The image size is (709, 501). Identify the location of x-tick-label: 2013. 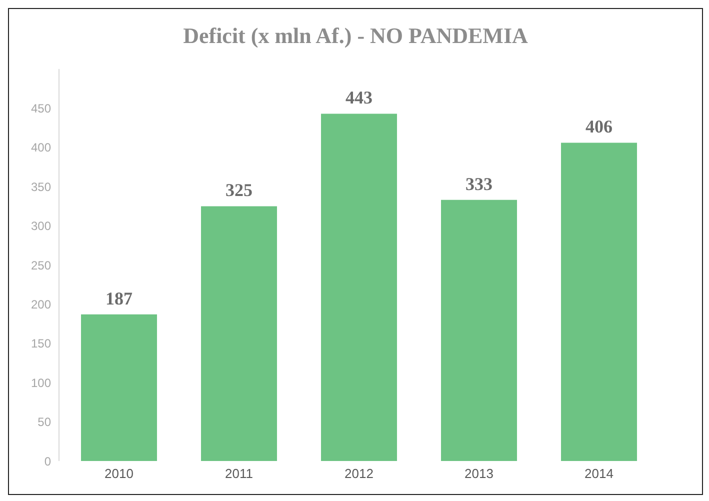
(479, 474).